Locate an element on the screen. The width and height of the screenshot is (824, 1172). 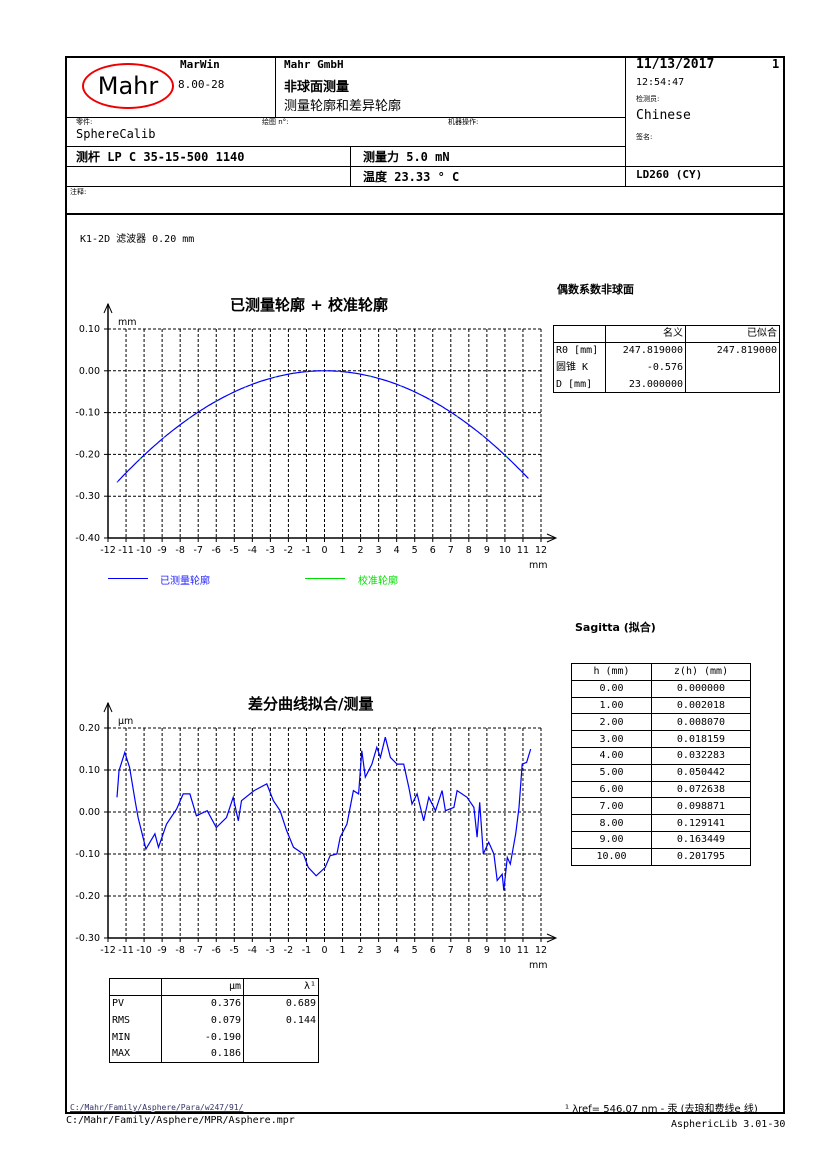
cell: 0.129141 is located at coordinates (701, 823).